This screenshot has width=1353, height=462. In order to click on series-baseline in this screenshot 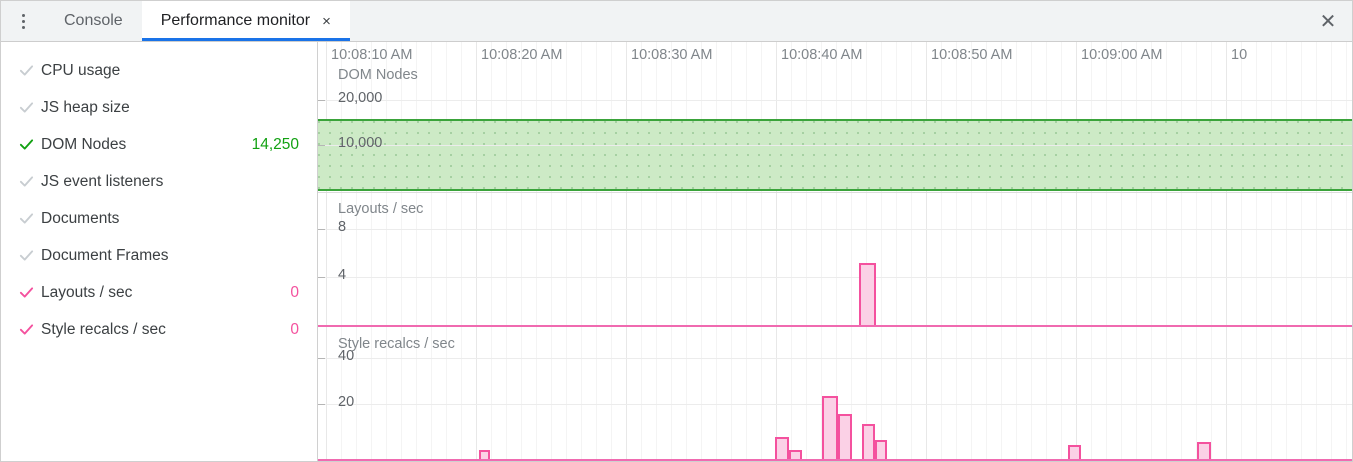, I will do `click(835, 460)`.